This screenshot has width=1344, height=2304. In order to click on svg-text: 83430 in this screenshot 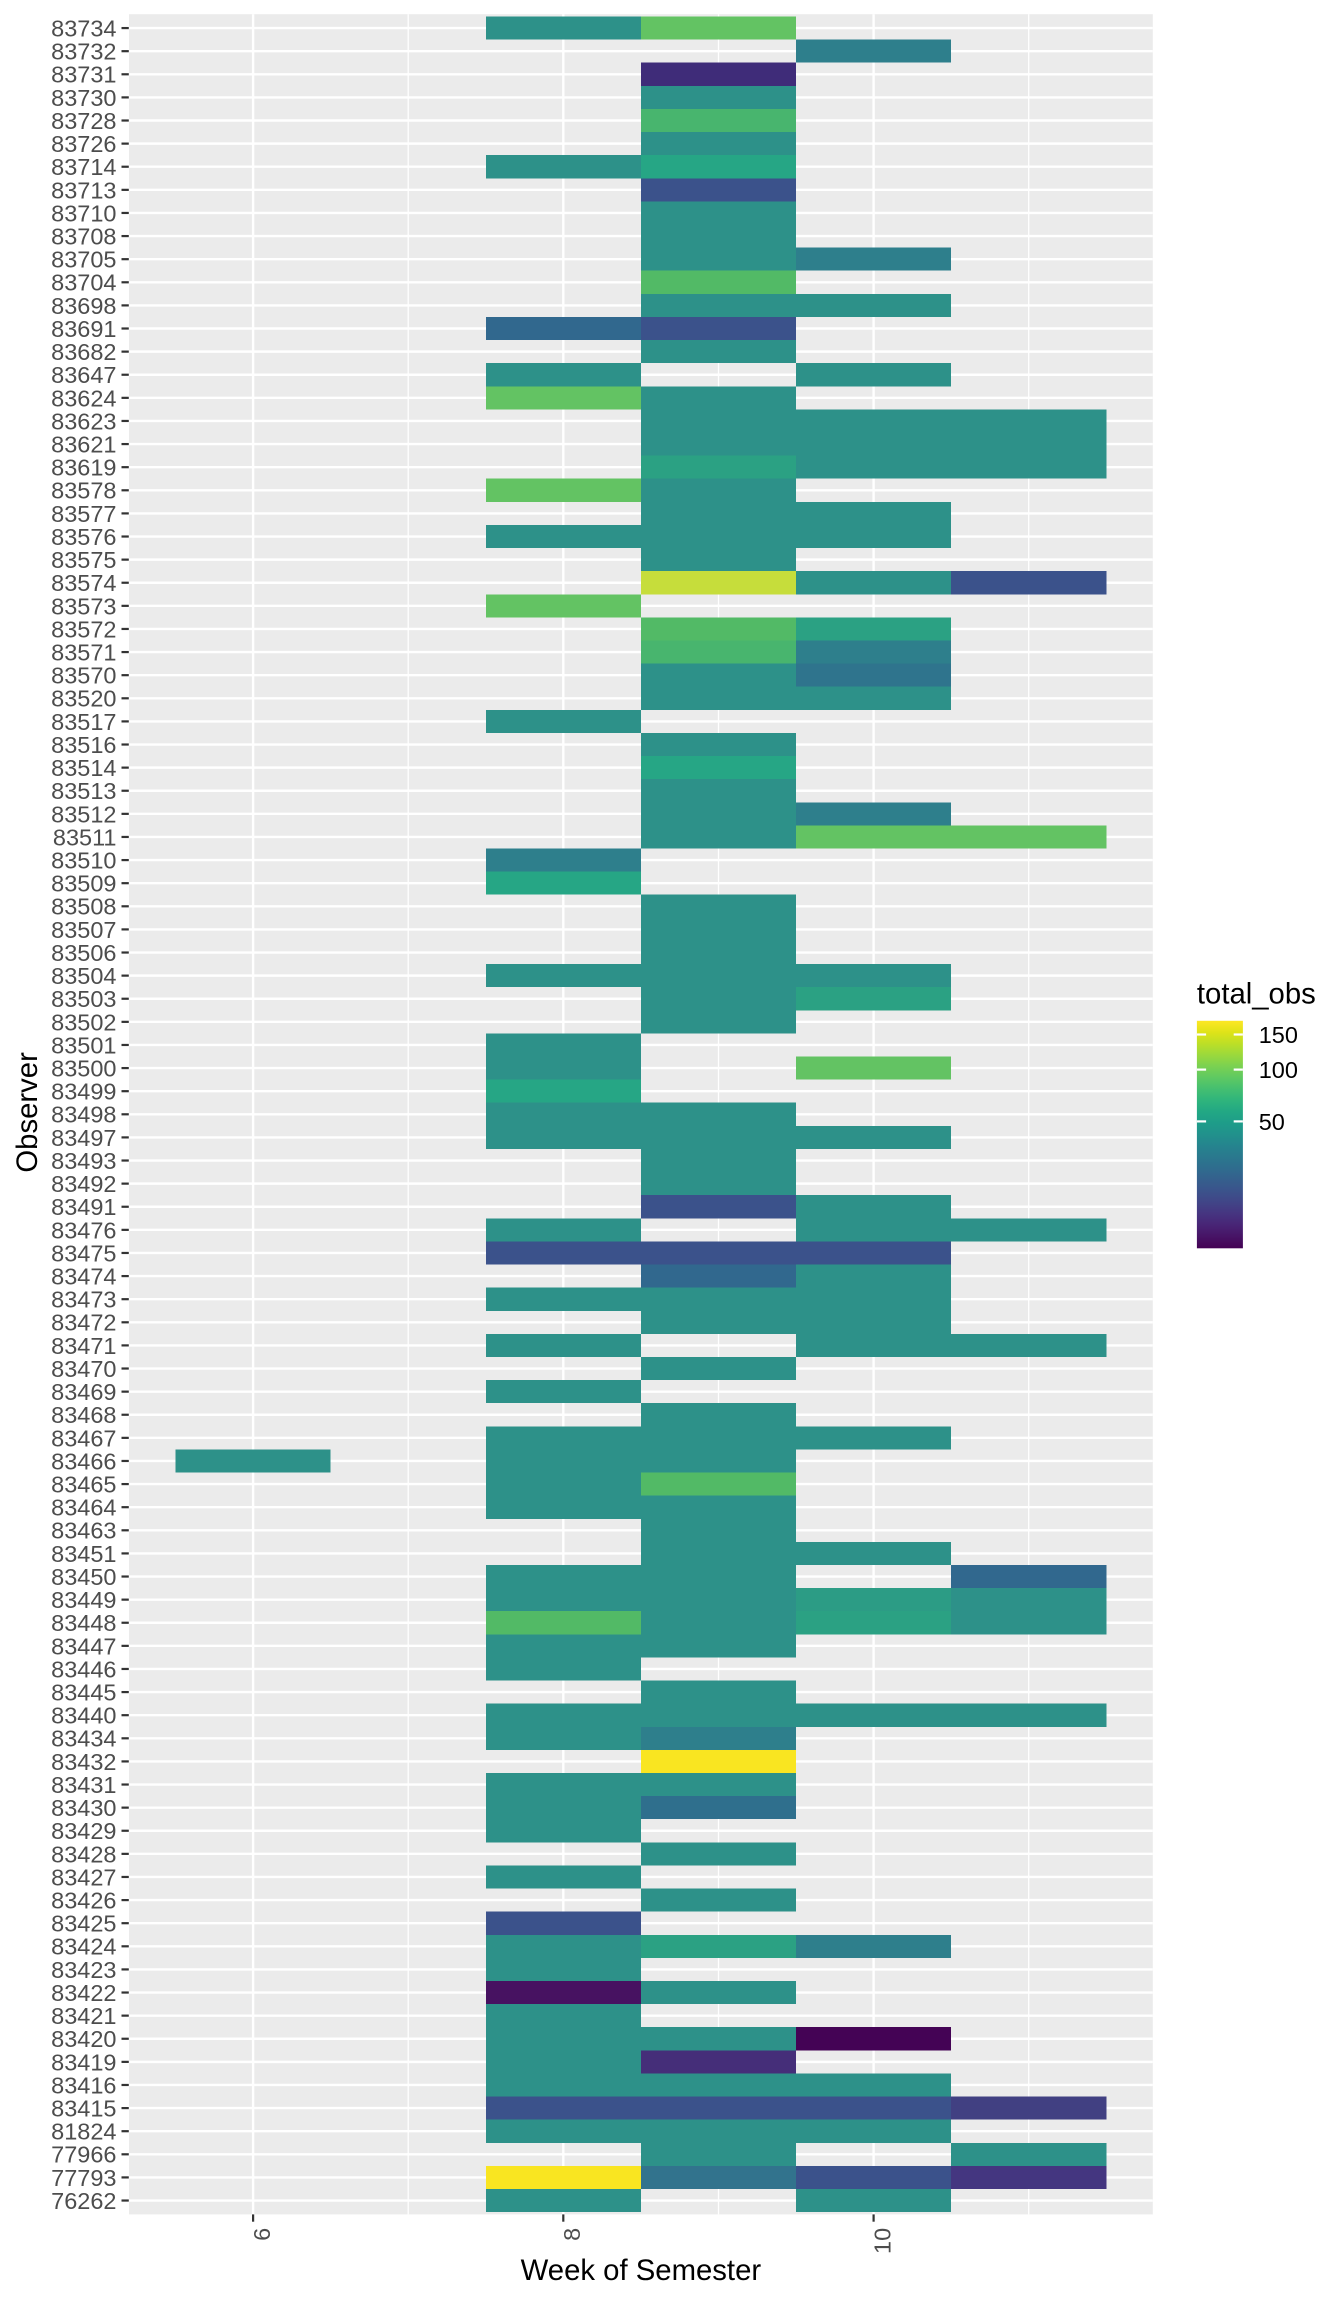, I will do `click(83, 1808)`.